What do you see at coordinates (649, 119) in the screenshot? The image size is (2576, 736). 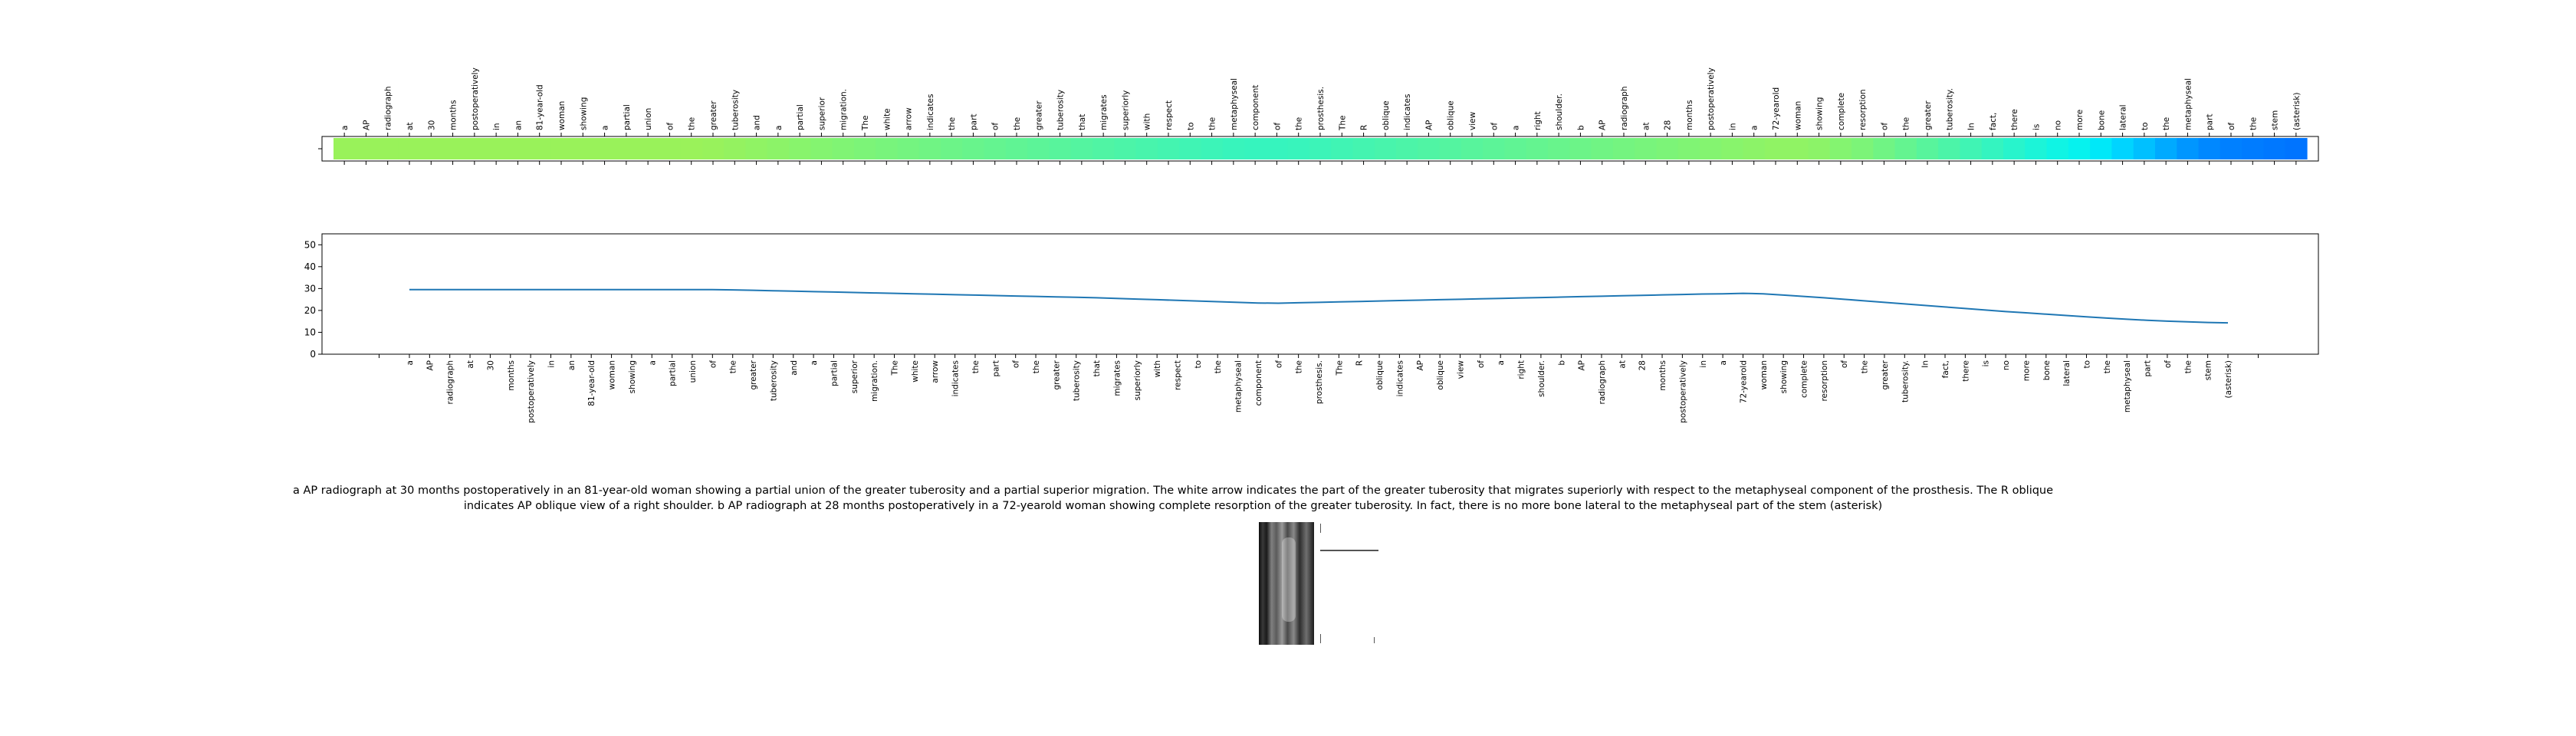 I see `heatmap-token-label: union` at bounding box center [649, 119].